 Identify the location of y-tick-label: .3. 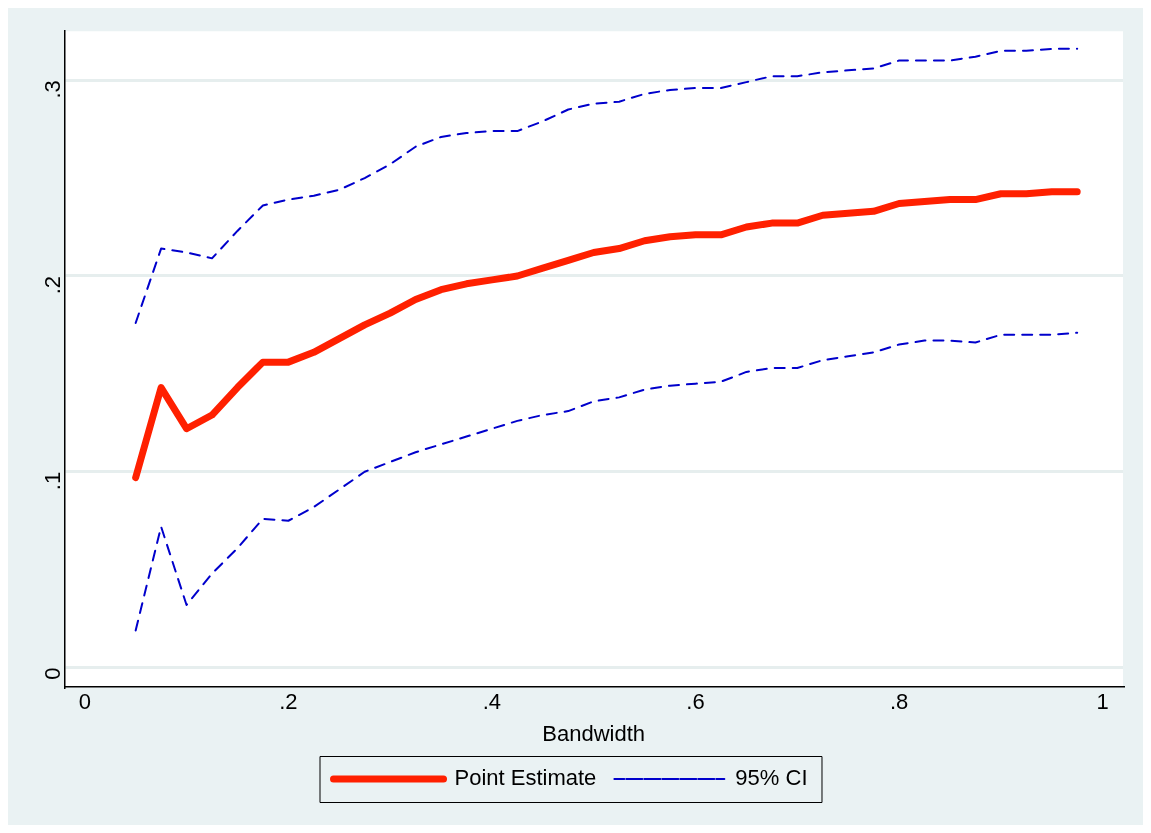
(53, 89).